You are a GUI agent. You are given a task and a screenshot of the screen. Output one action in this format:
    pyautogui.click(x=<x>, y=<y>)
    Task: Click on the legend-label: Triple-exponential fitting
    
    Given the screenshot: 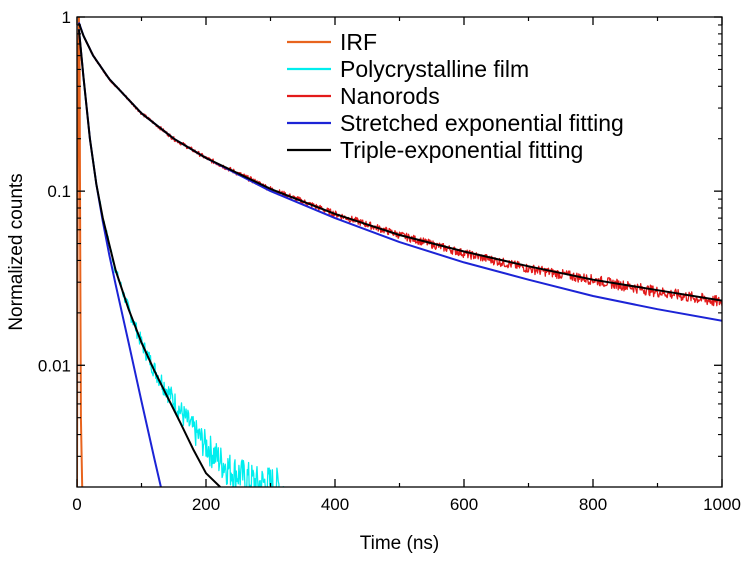 What is the action you would take?
    pyautogui.click(x=461, y=150)
    